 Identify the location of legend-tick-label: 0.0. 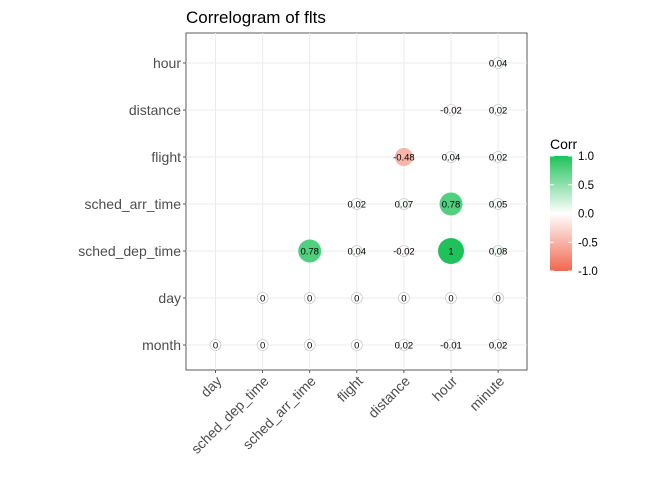
(586, 215).